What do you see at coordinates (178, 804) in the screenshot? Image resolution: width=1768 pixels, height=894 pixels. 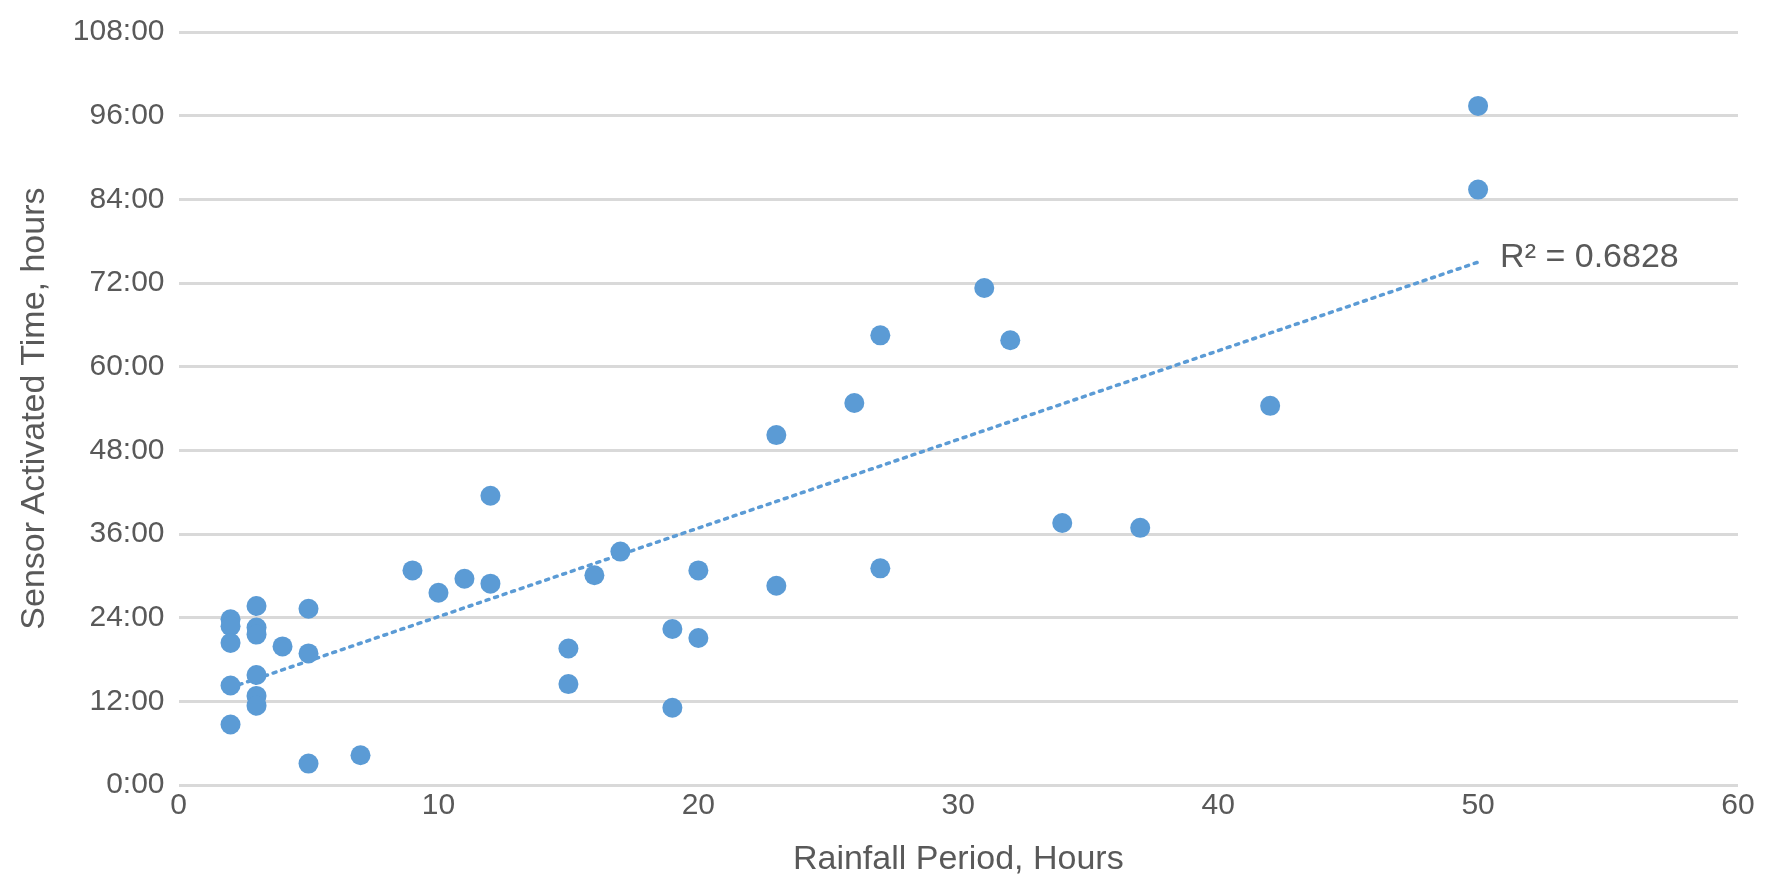 I see `x-tick-label: 0` at bounding box center [178, 804].